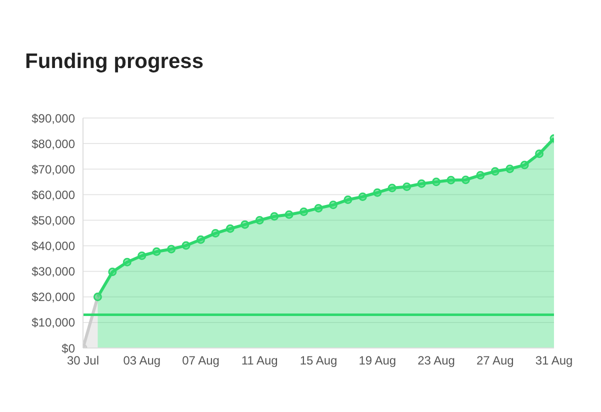  Describe the element at coordinates (54, 271) in the screenshot. I see `y-tick-label: $30,000` at that location.